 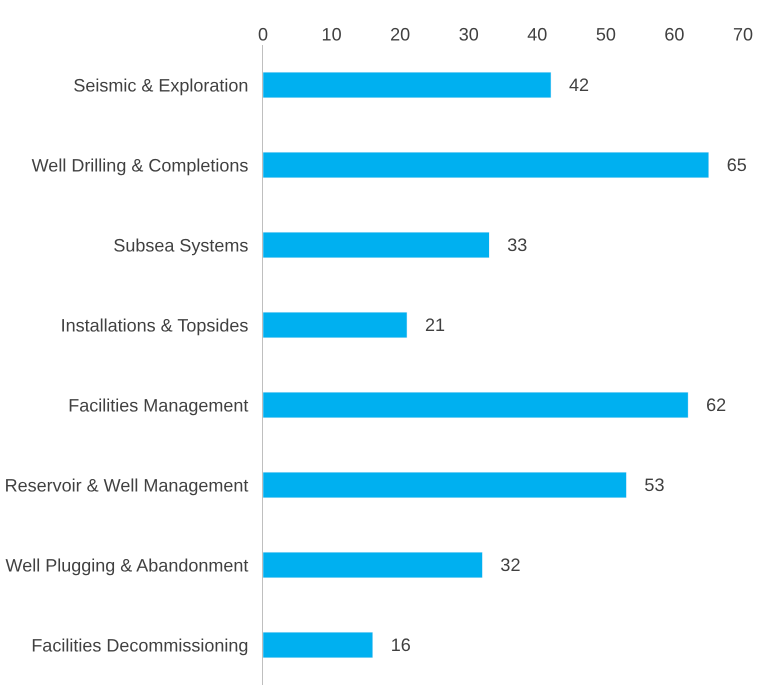 What do you see at coordinates (468, 34) in the screenshot?
I see `x-tick-label: 30` at bounding box center [468, 34].